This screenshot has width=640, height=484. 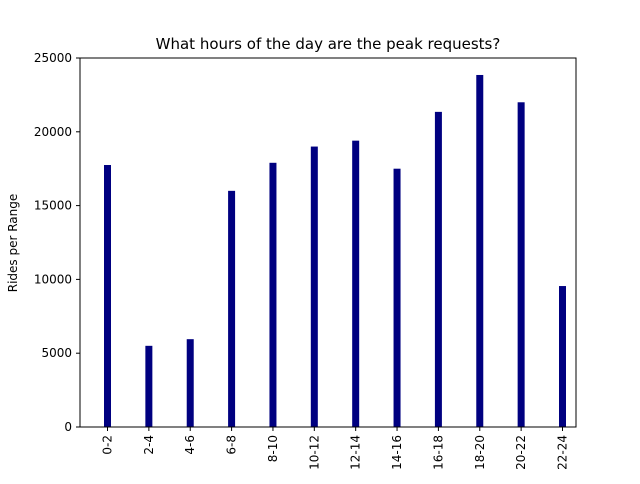 I want to click on x-tick-label: 20-22, so click(x=521, y=452).